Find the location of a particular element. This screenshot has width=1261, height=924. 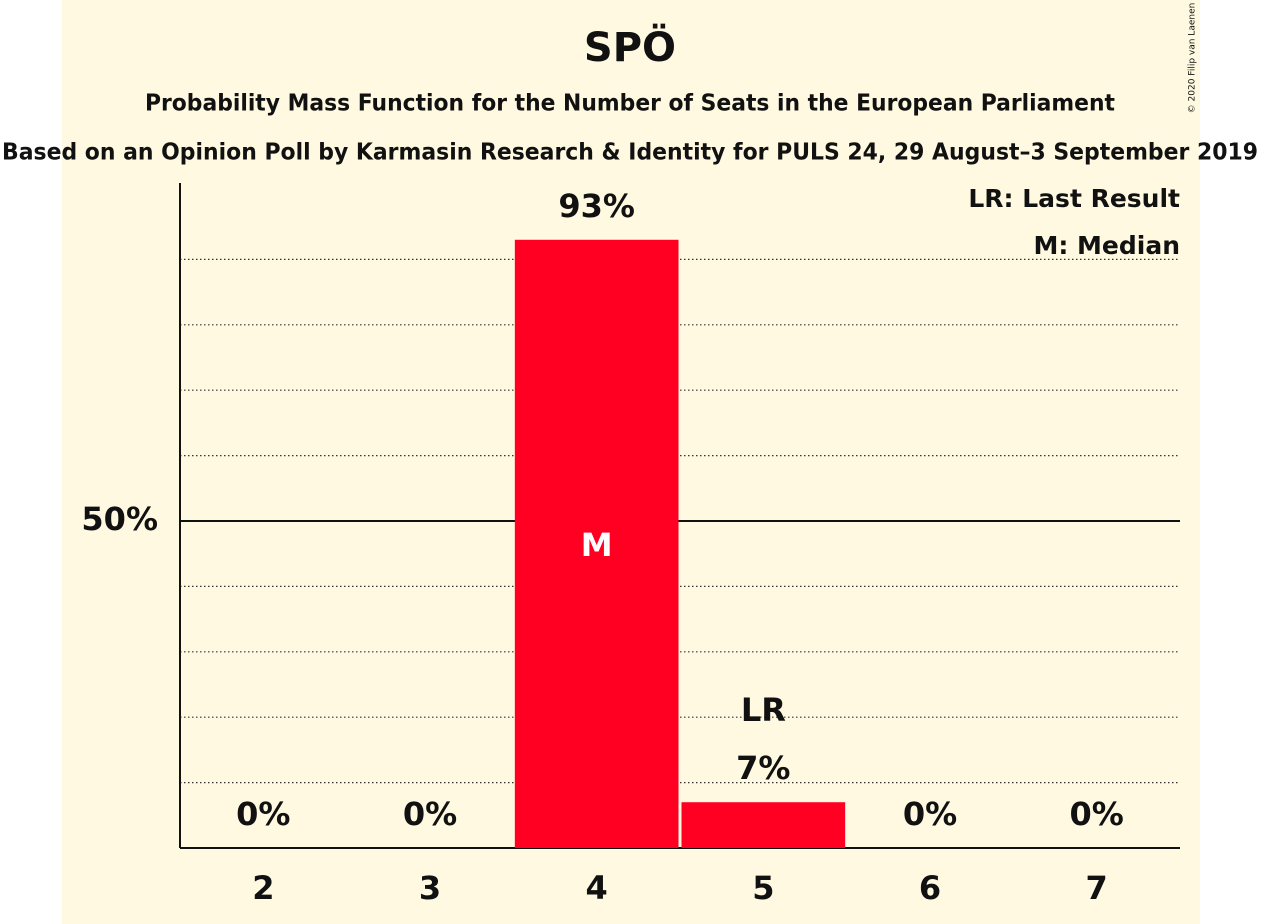

x-tick-label: 2 is located at coordinates (263, 888).